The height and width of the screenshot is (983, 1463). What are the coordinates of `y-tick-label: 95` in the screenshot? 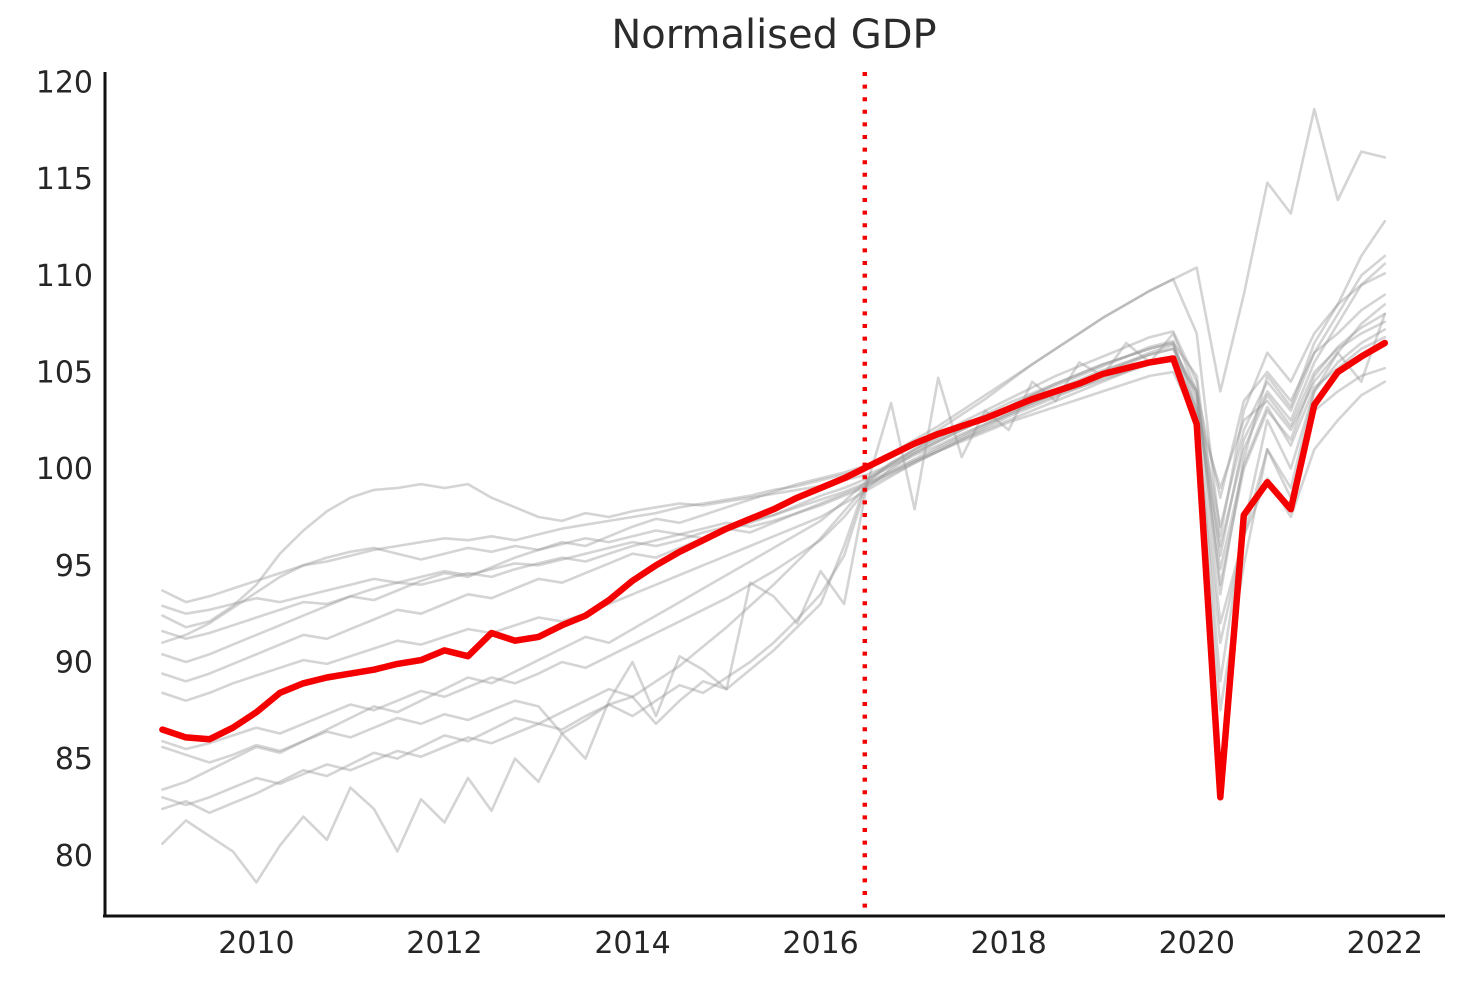 It's located at (74, 566).